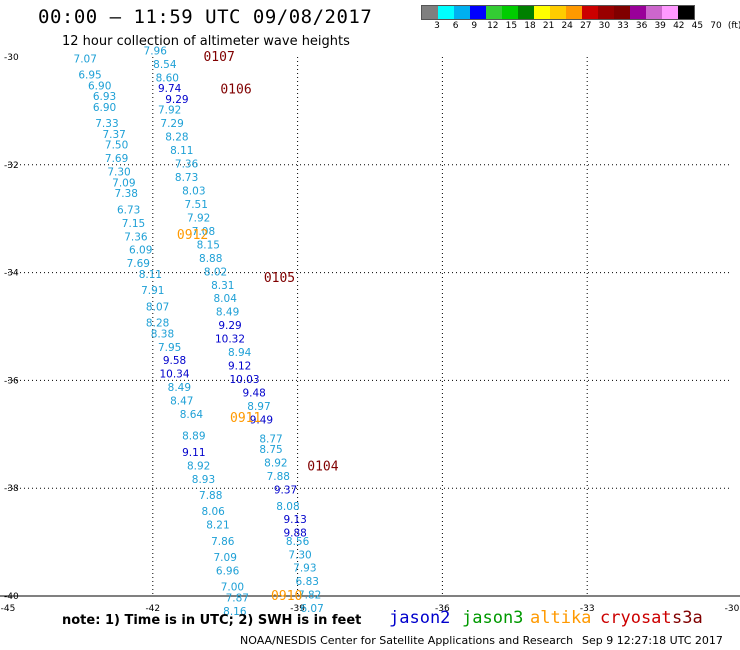 This screenshot has height=650, width=740. Describe the element at coordinates (587, 609) in the screenshot. I see `lon-tick-label: -33` at that location.